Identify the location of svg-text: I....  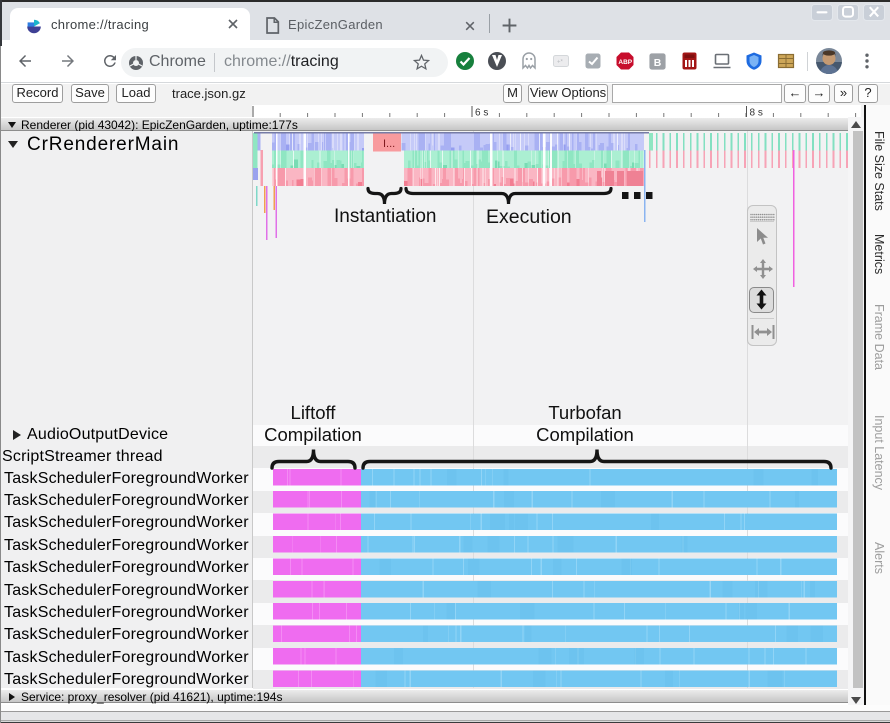
(389, 144).